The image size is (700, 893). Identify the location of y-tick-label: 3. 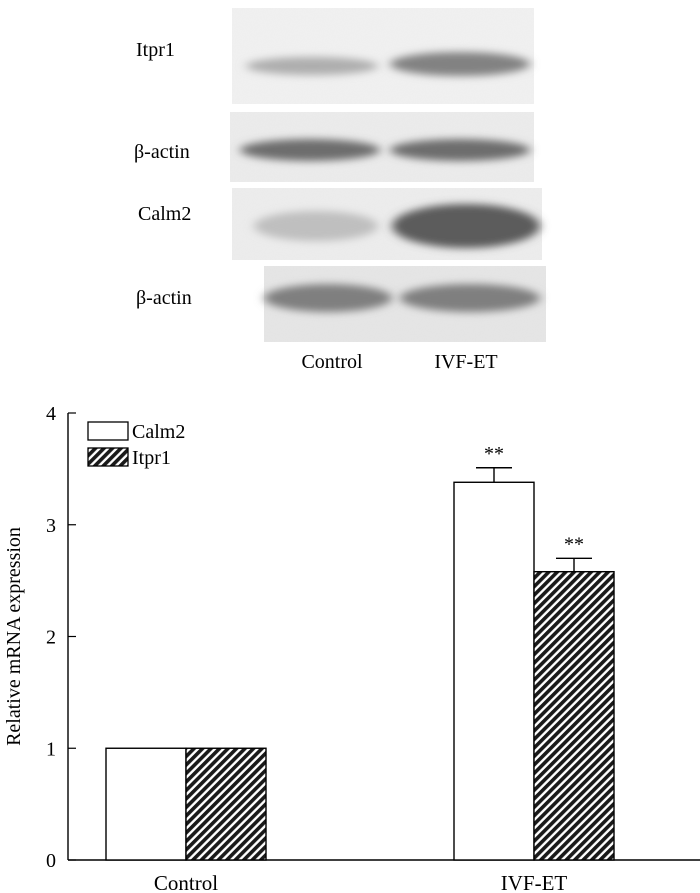
(51, 526).